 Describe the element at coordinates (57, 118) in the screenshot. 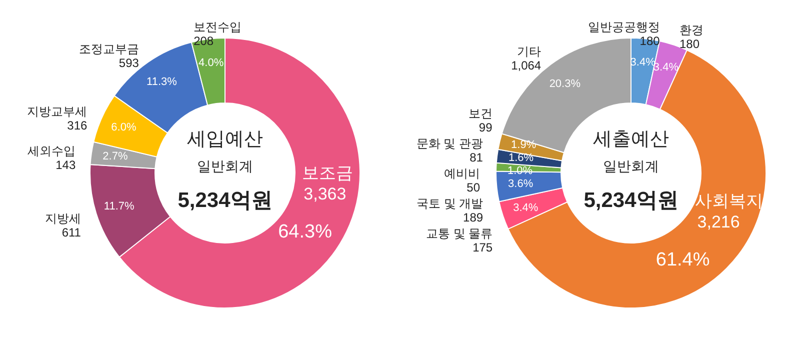

I see `slice-label: 지방교부세 316` at that location.